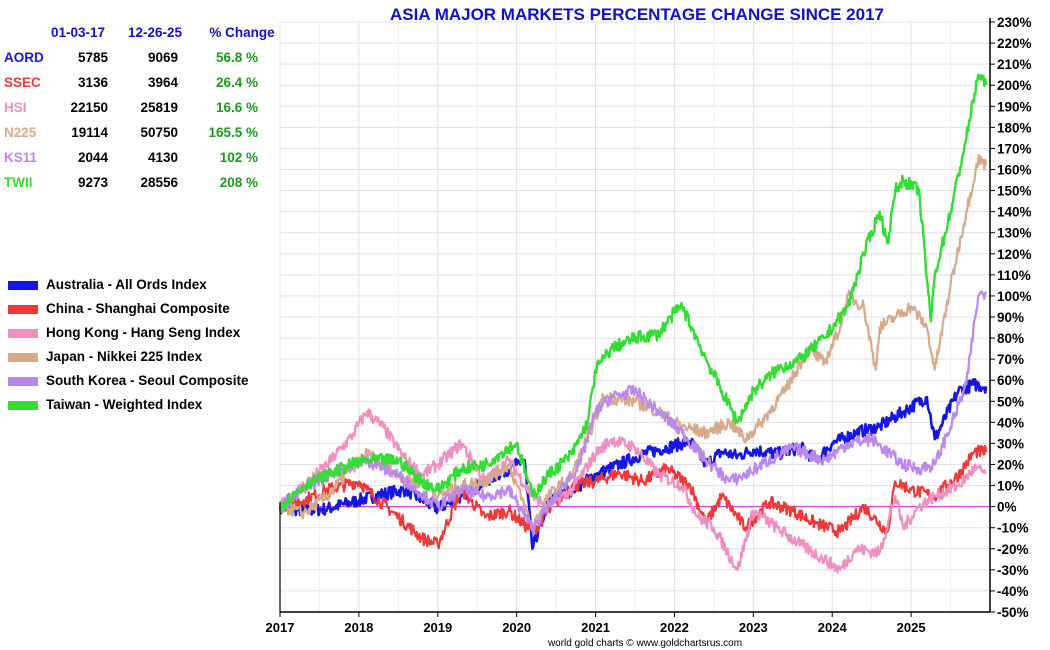 Image resolution: width=1050 pixels, height=650 pixels. Describe the element at coordinates (233, 132) in the screenshot. I see `row-pct-change: 165.5 %` at that location.